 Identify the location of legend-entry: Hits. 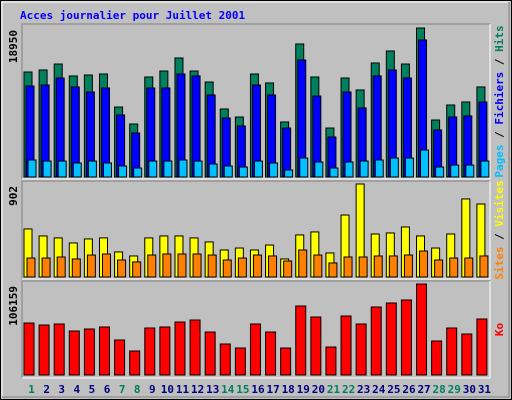
(499, 38).